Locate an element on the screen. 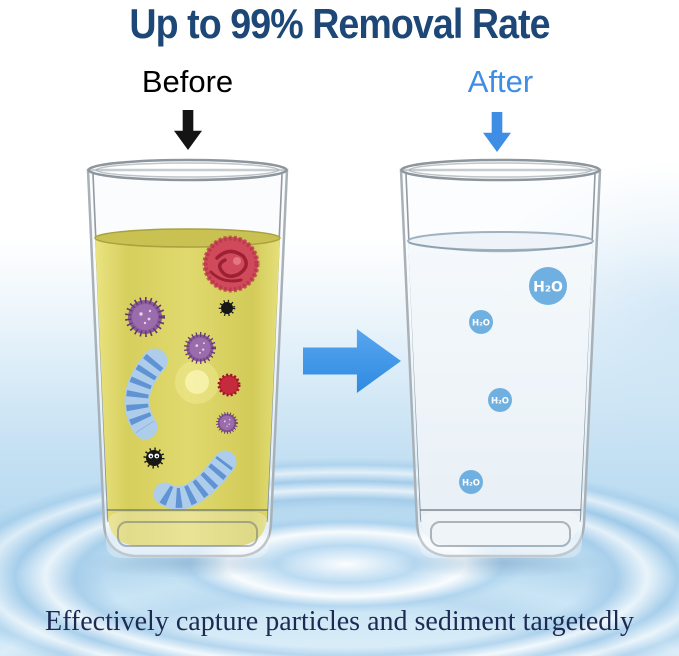 This screenshot has width=679, height=656. before-down-arrow-icon is located at coordinates (188, 130).